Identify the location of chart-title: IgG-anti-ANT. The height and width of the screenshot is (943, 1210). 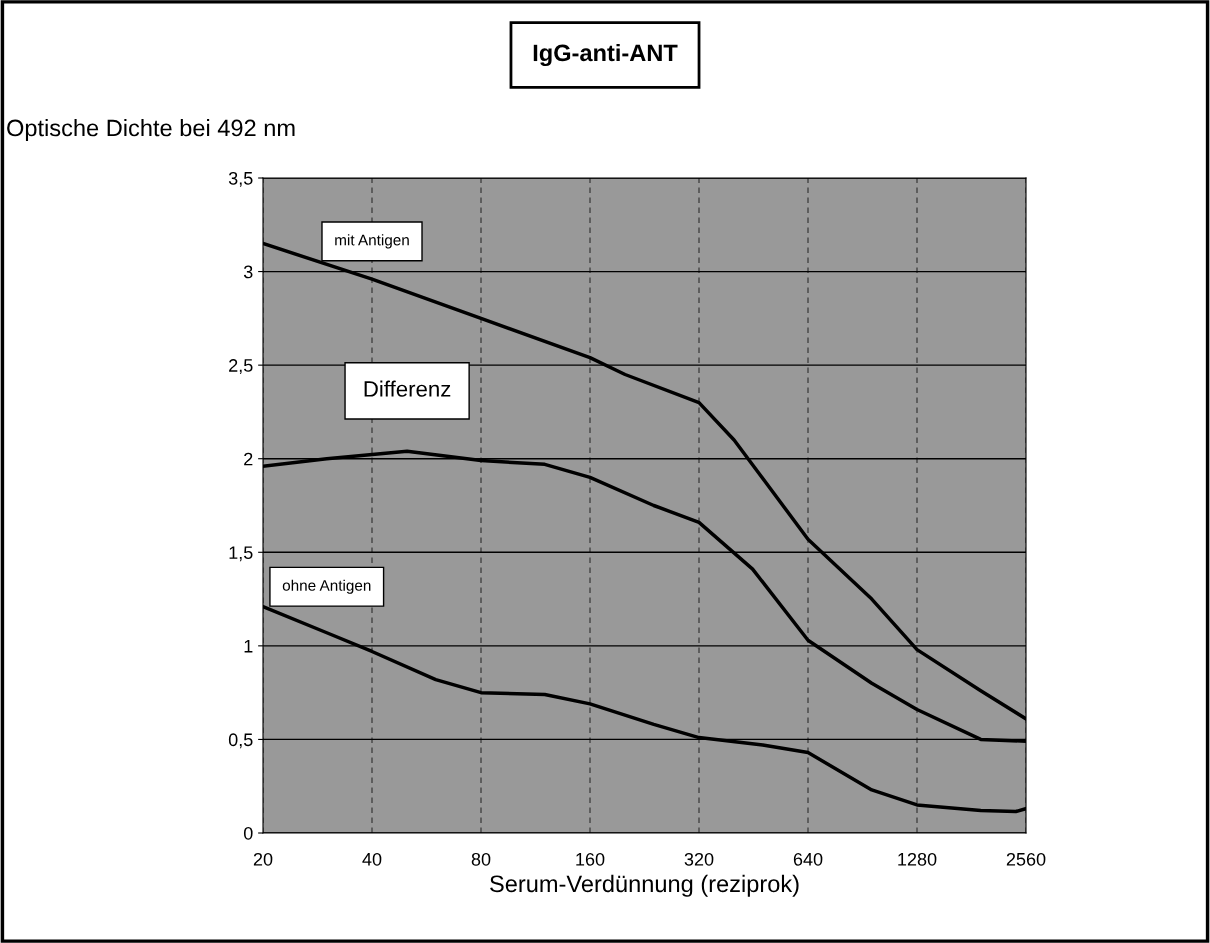
(605, 55).